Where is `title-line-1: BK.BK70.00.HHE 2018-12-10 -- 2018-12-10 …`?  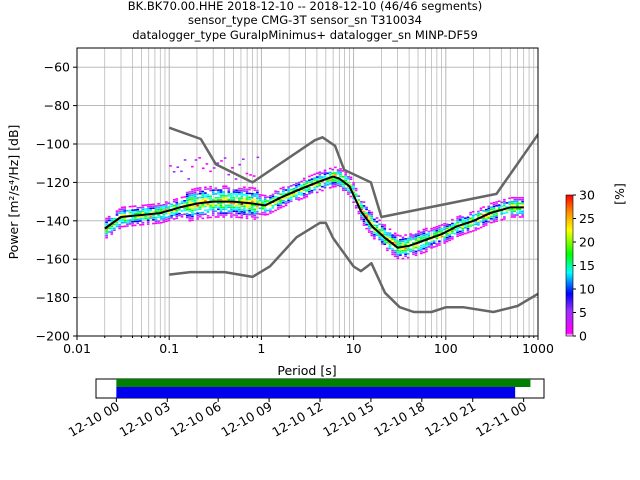
title-line-1: BK.BK70.00.HHE 2018-12-10 -- 2018-12-10 … is located at coordinates (305, 6).